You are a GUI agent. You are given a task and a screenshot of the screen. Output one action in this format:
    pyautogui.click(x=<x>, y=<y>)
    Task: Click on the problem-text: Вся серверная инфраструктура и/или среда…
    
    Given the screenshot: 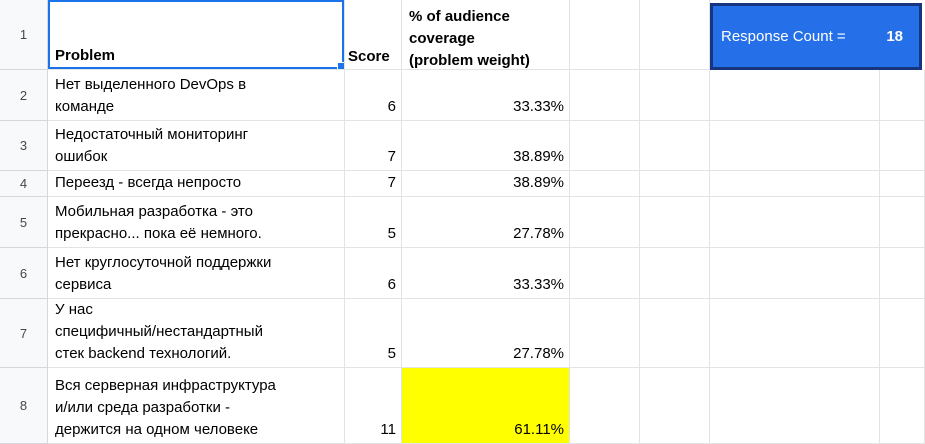 What is the action you would take?
    pyautogui.click(x=165, y=407)
    